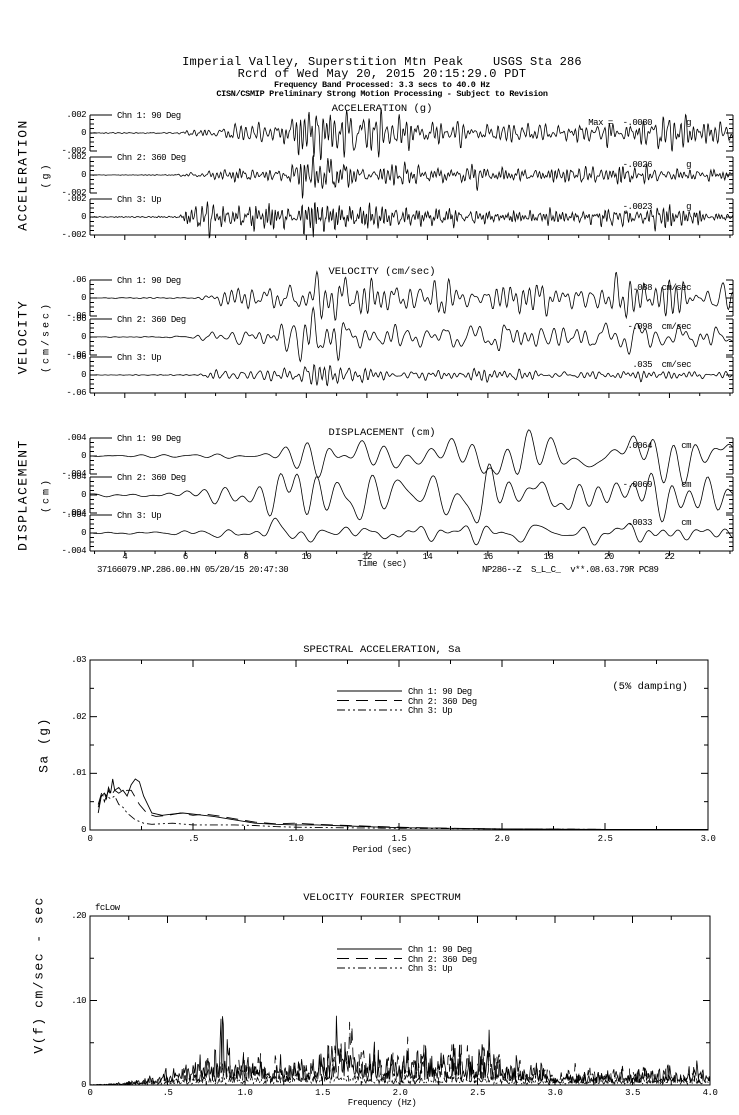  What do you see at coordinates (382, 74) in the screenshot?
I see `header-record-line: Rcrd of Wed May 20, 2015 20:15:29.0 PDT` at bounding box center [382, 74].